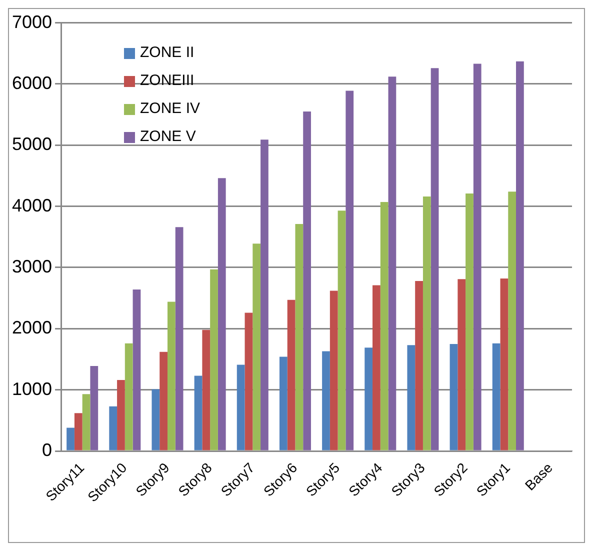 Image resolution: width=593 pixels, height=551 pixels. I want to click on y-tick-label: 6000, so click(32, 82).